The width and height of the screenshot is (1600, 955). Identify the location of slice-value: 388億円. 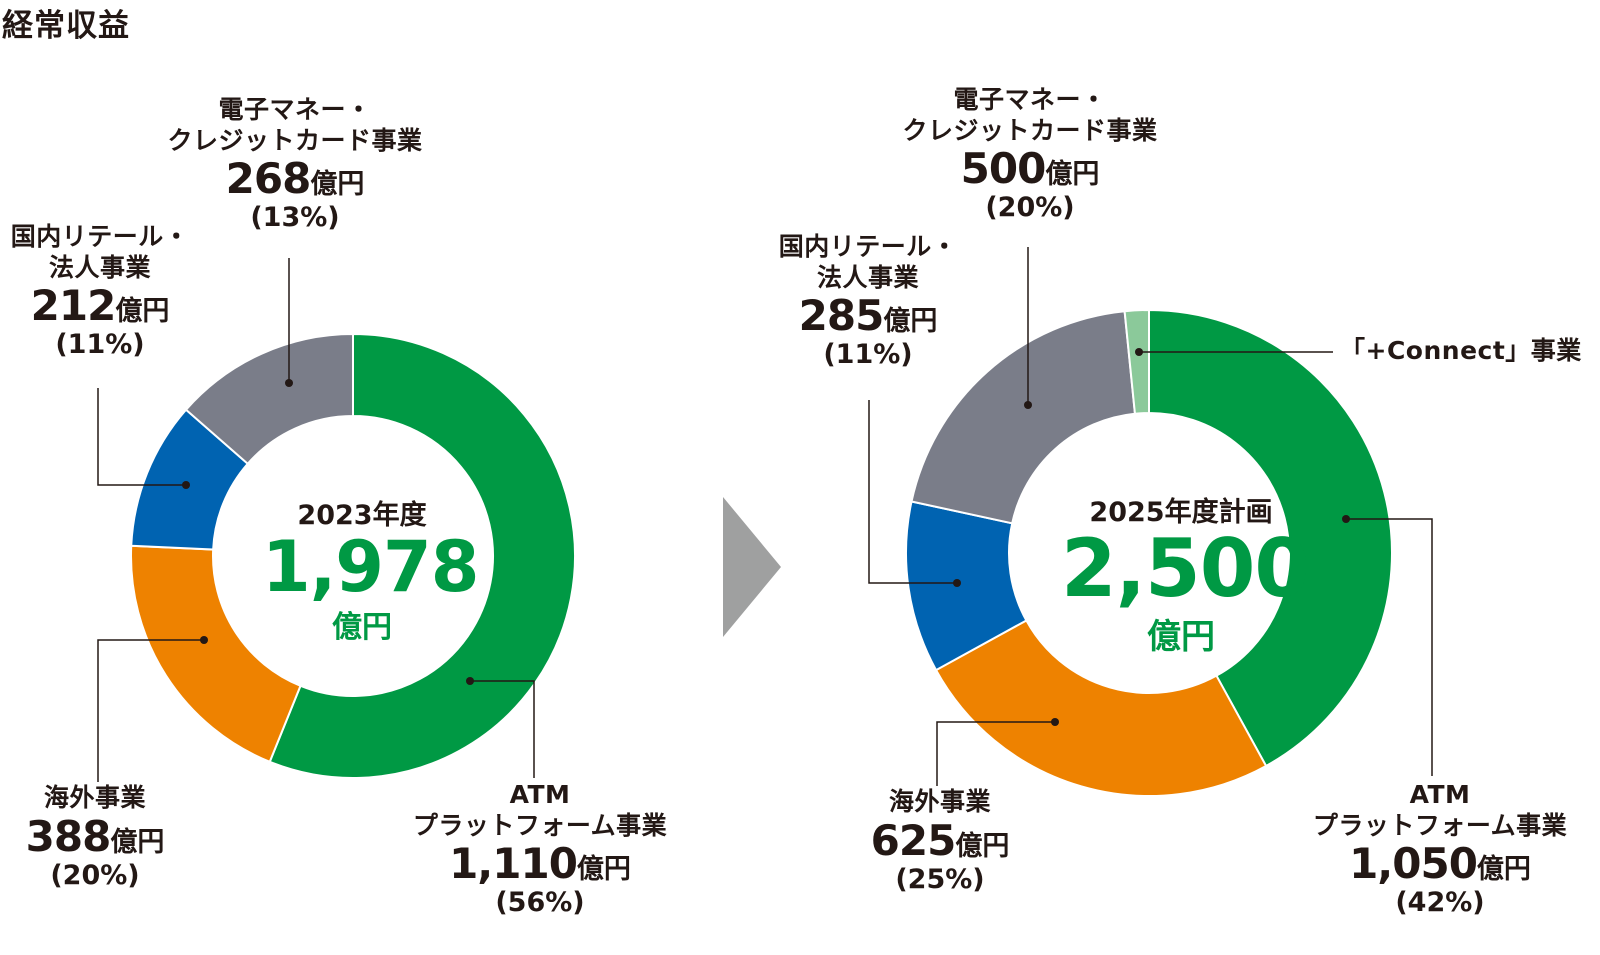
(95, 836).